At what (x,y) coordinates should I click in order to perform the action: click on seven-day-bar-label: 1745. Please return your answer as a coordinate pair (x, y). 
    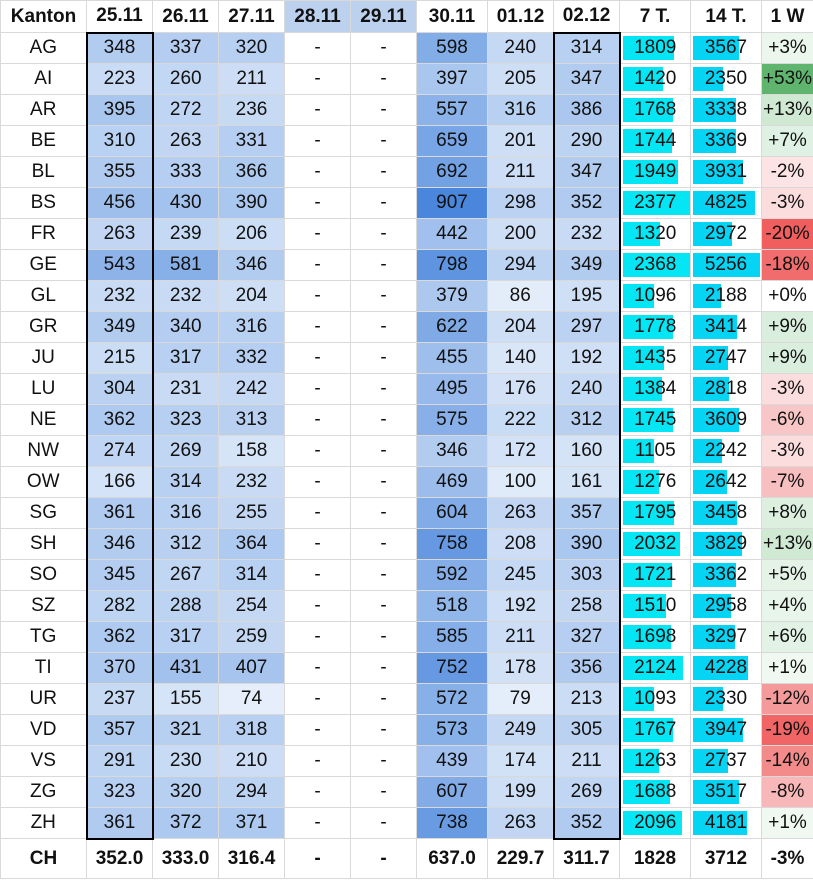
    Looking at the image, I should click on (655, 419).